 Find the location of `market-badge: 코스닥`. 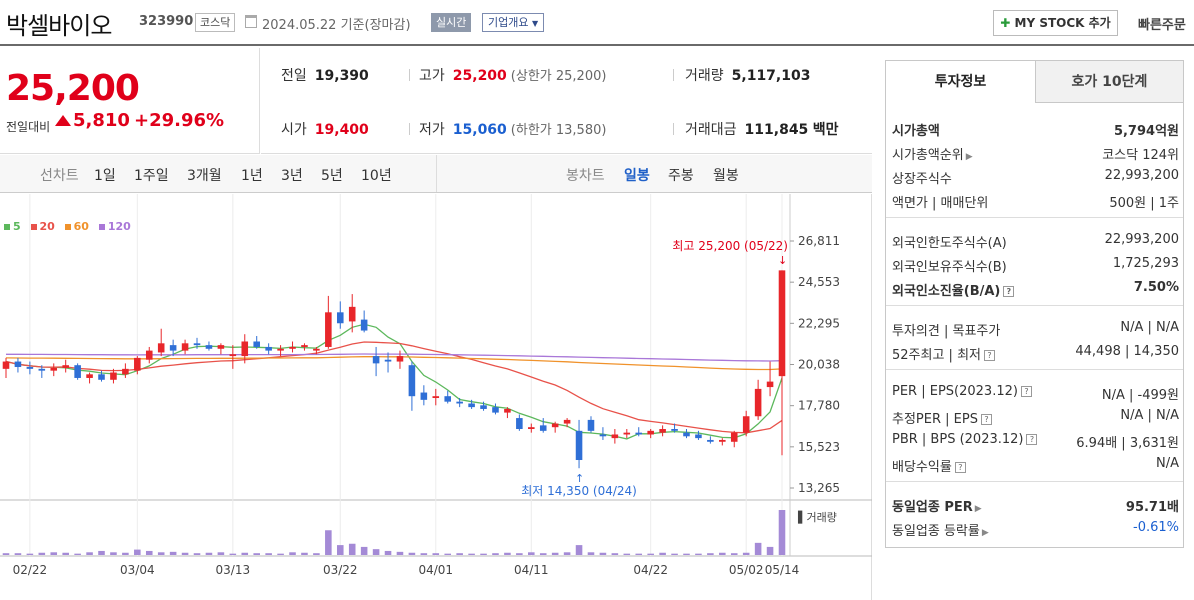

market-badge: 코스닥 is located at coordinates (215, 22).